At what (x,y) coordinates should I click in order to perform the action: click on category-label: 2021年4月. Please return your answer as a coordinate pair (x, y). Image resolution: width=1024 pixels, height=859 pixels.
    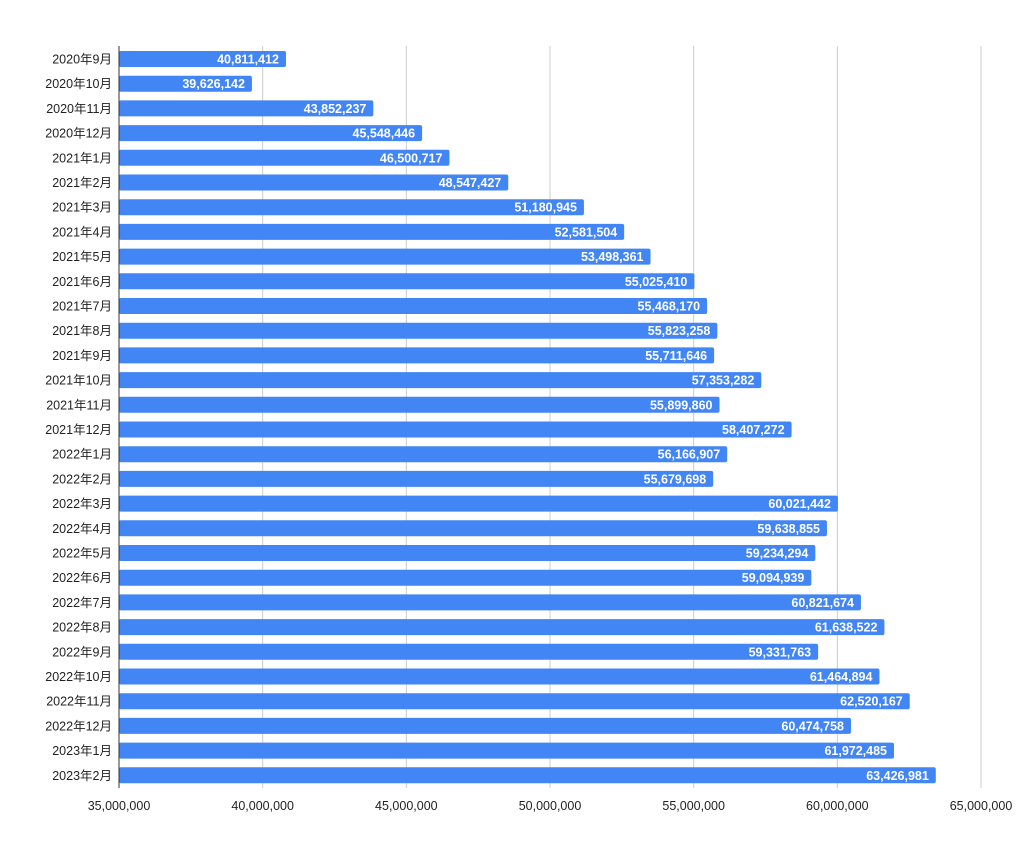
    Looking at the image, I should click on (82, 232).